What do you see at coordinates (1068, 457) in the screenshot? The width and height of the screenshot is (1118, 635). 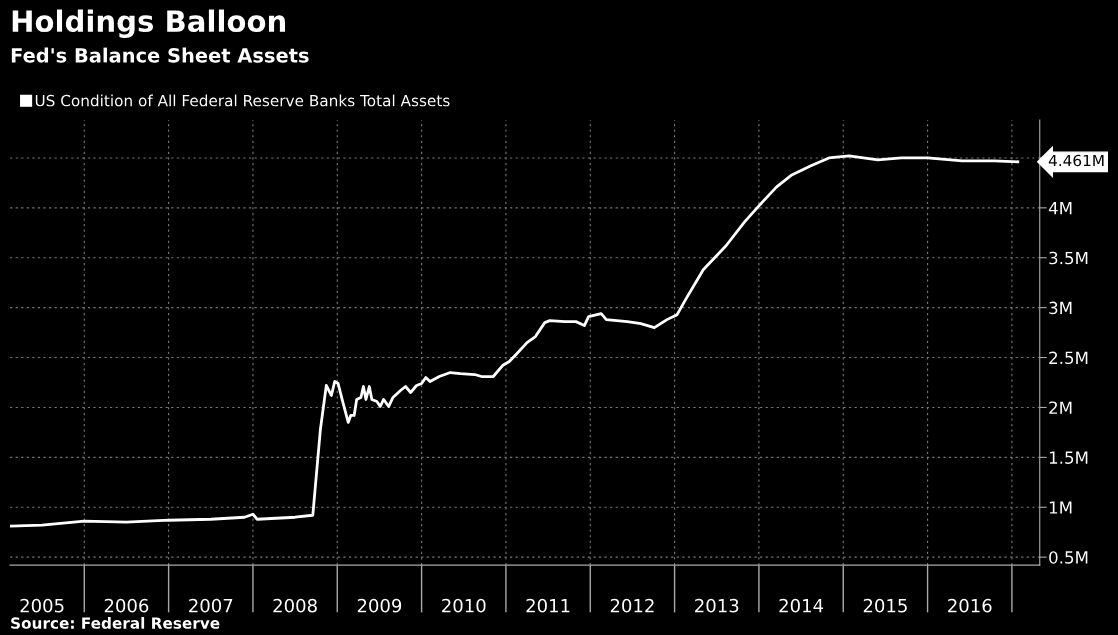 I see `y-tick-label: 1.5M` at bounding box center [1068, 457].